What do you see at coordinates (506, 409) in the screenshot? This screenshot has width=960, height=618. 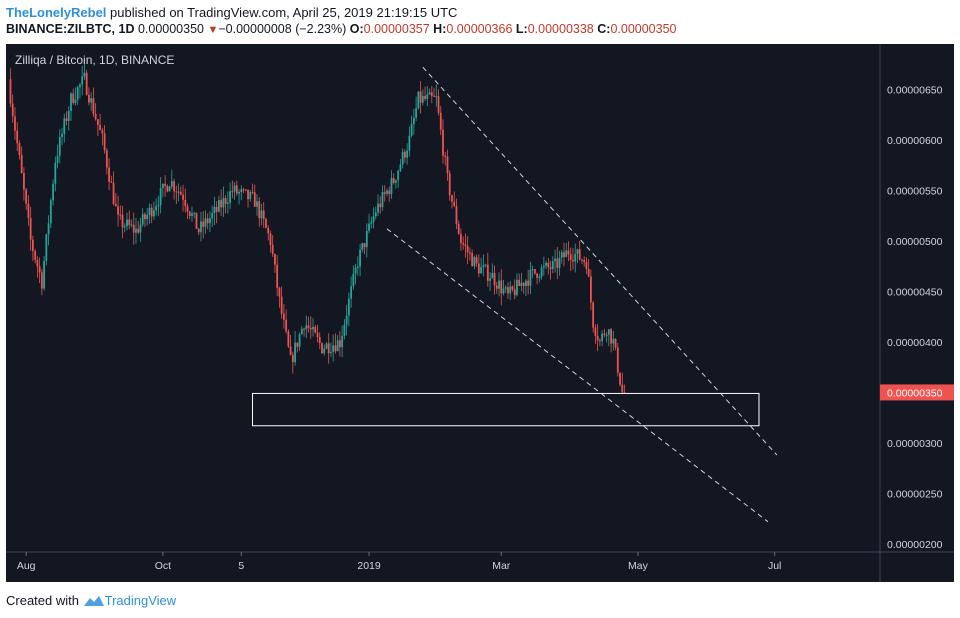 I see `support-zone-box` at bounding box center [506, 409].